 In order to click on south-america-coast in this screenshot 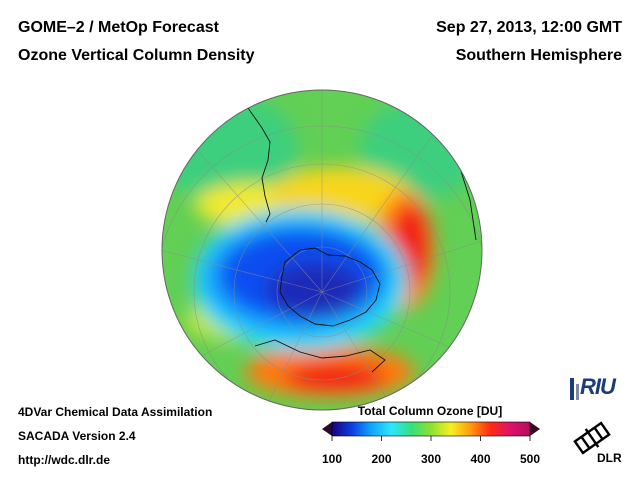, I will do `click(251, 156)`.